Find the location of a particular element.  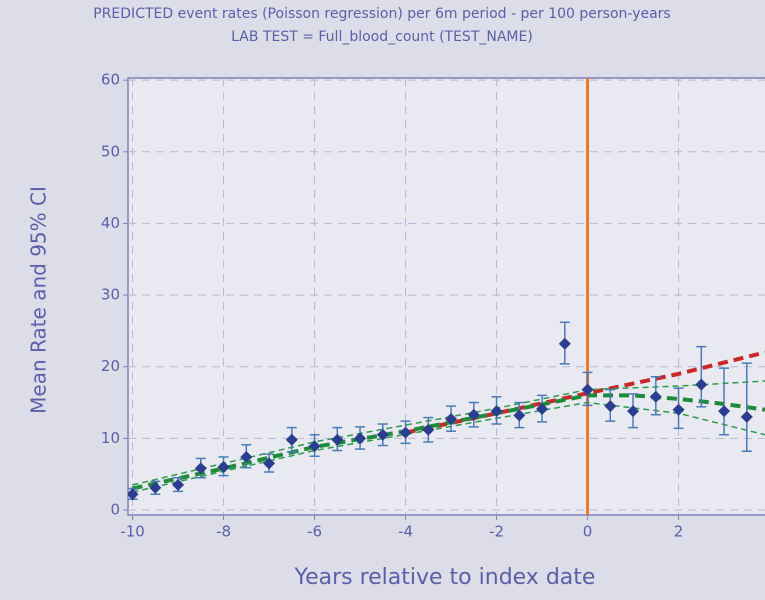

x-tick-label: -10 is located at coordinates (132, 532).